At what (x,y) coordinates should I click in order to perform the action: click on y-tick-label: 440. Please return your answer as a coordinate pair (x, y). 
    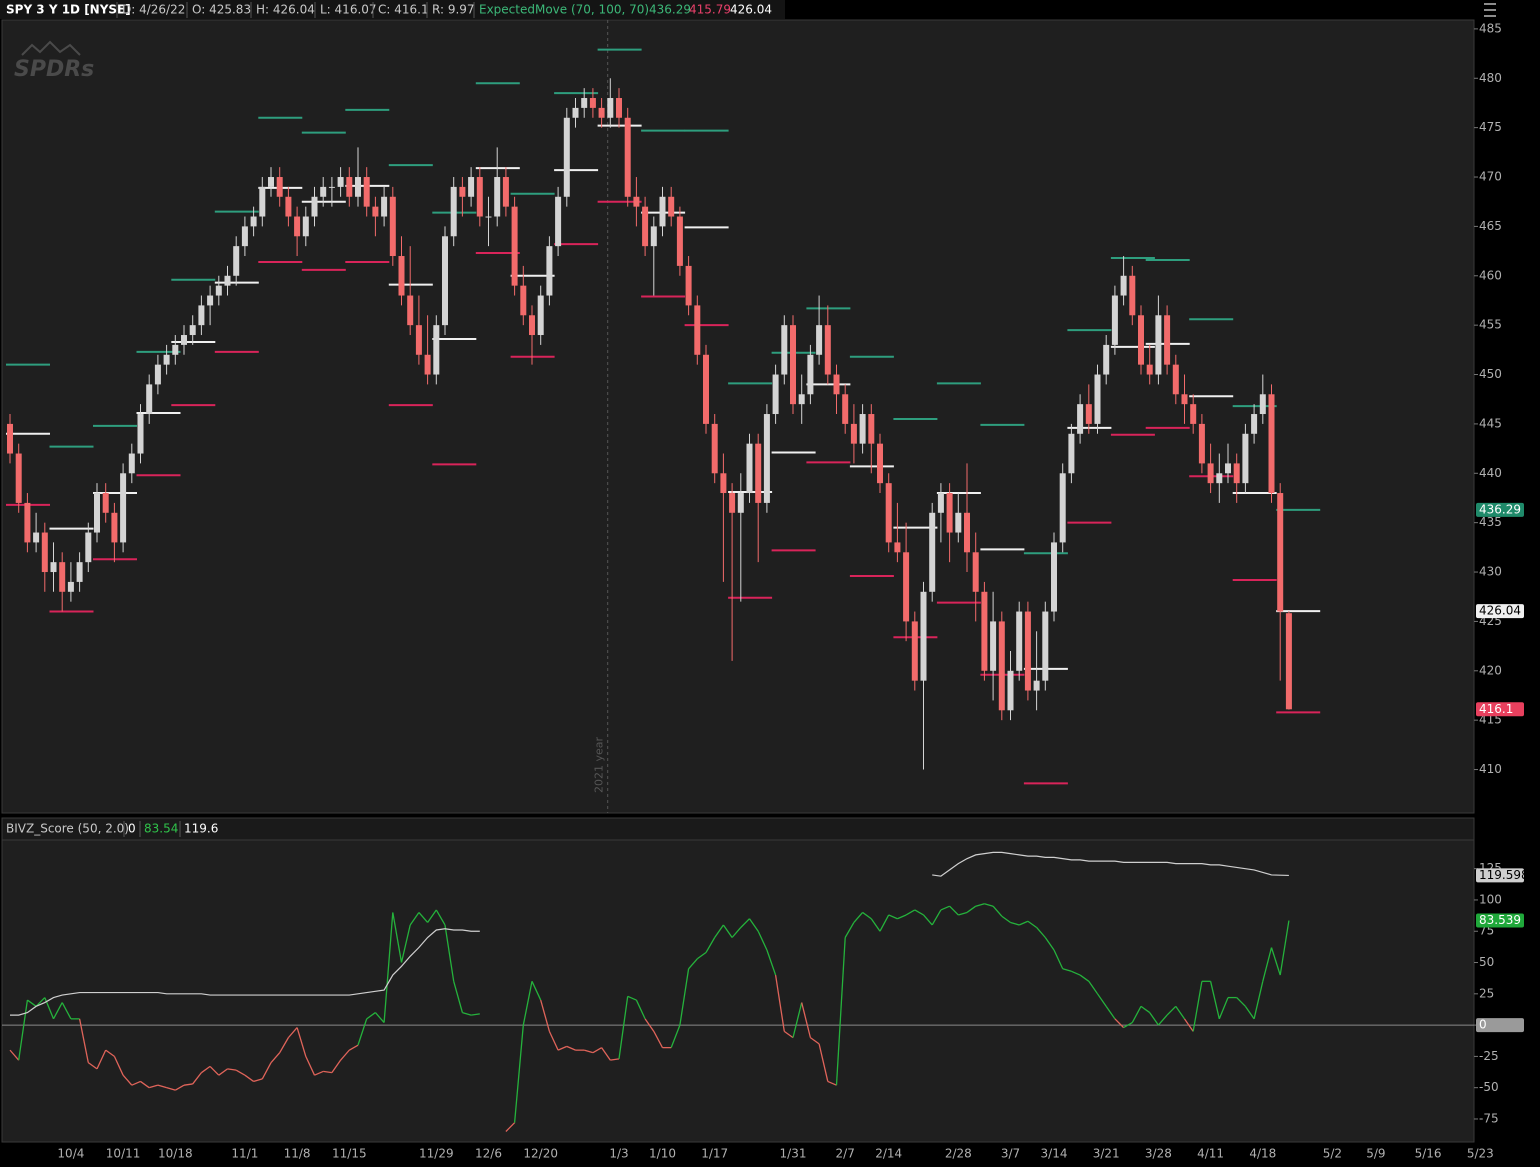
    Looking at the image, I should click on (1490, 473).